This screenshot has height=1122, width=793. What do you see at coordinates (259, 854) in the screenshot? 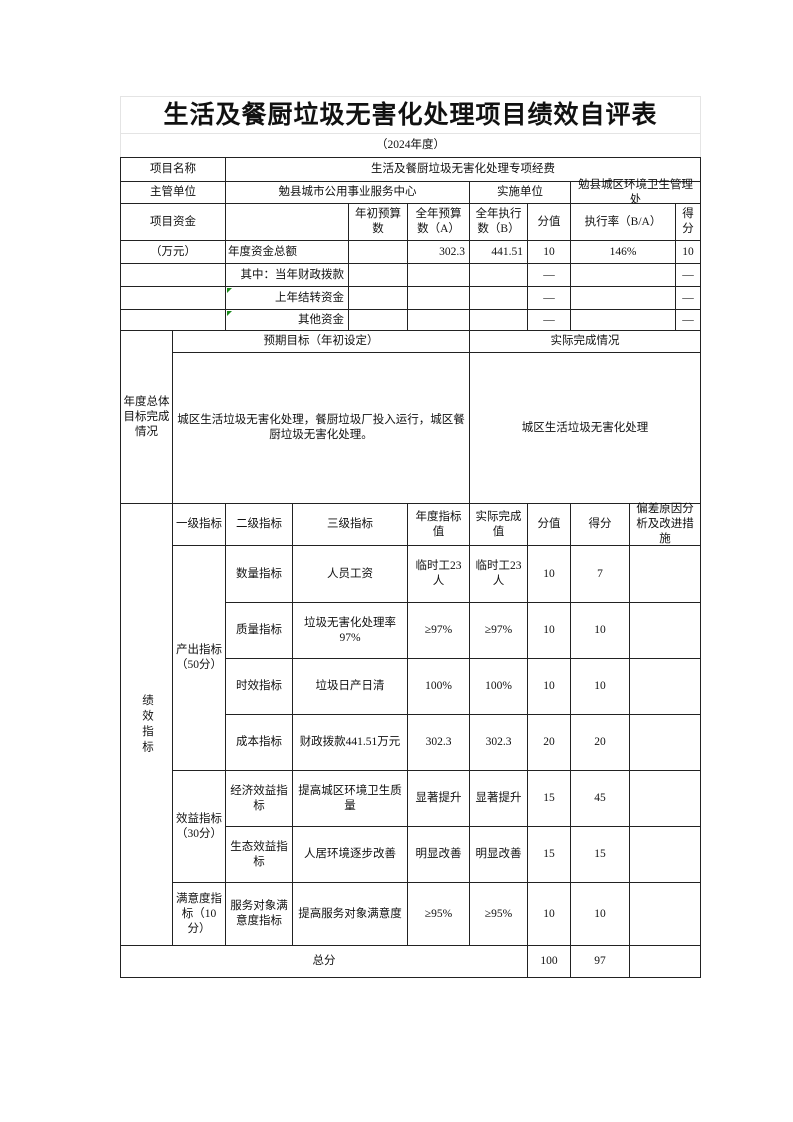
I see `indicator-level2: 生态效益指标` at bounding box center [259, 854].